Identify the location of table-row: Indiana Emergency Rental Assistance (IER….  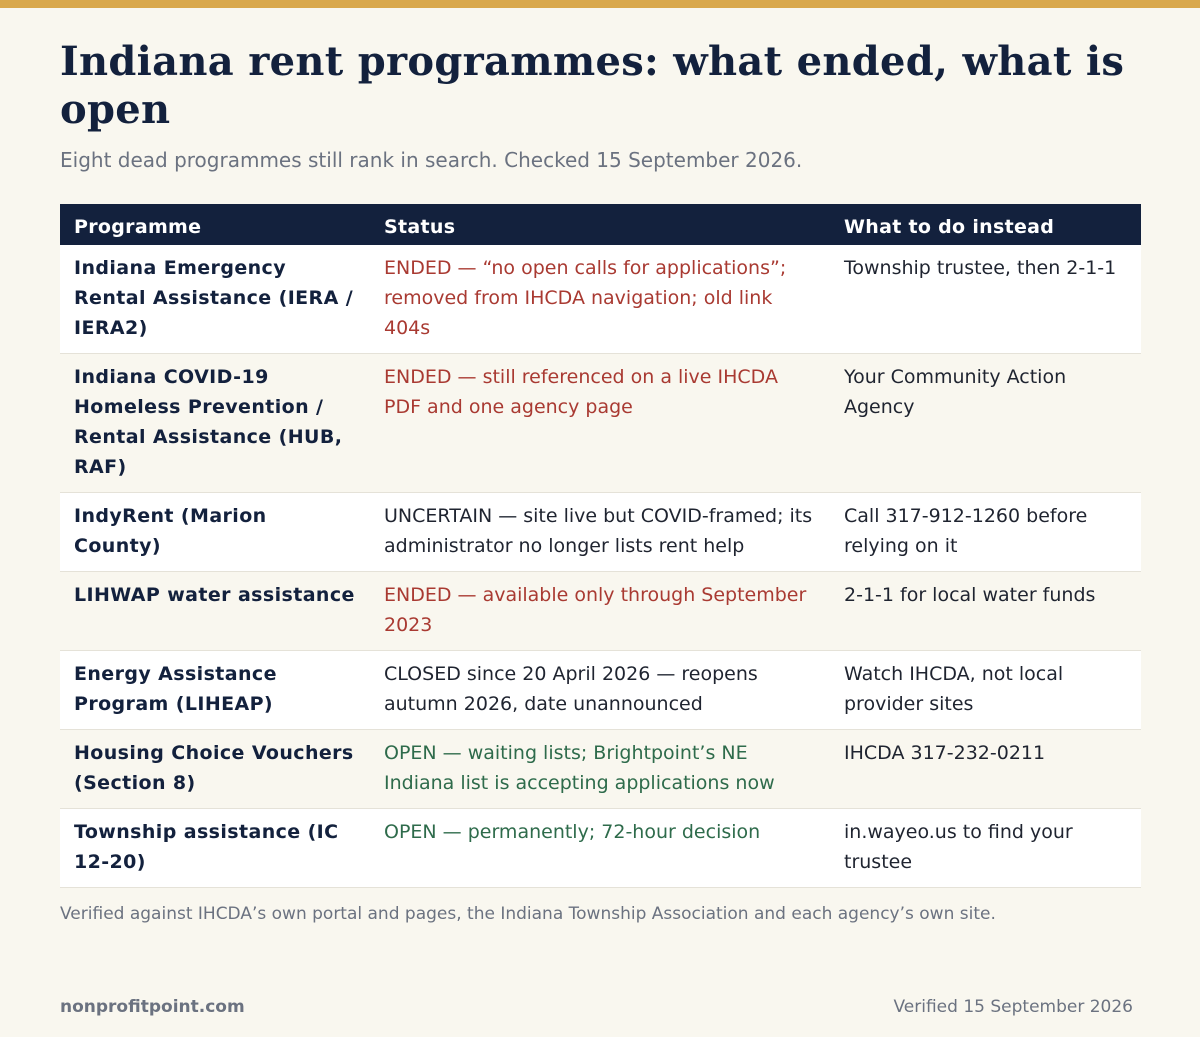
(600, 299).